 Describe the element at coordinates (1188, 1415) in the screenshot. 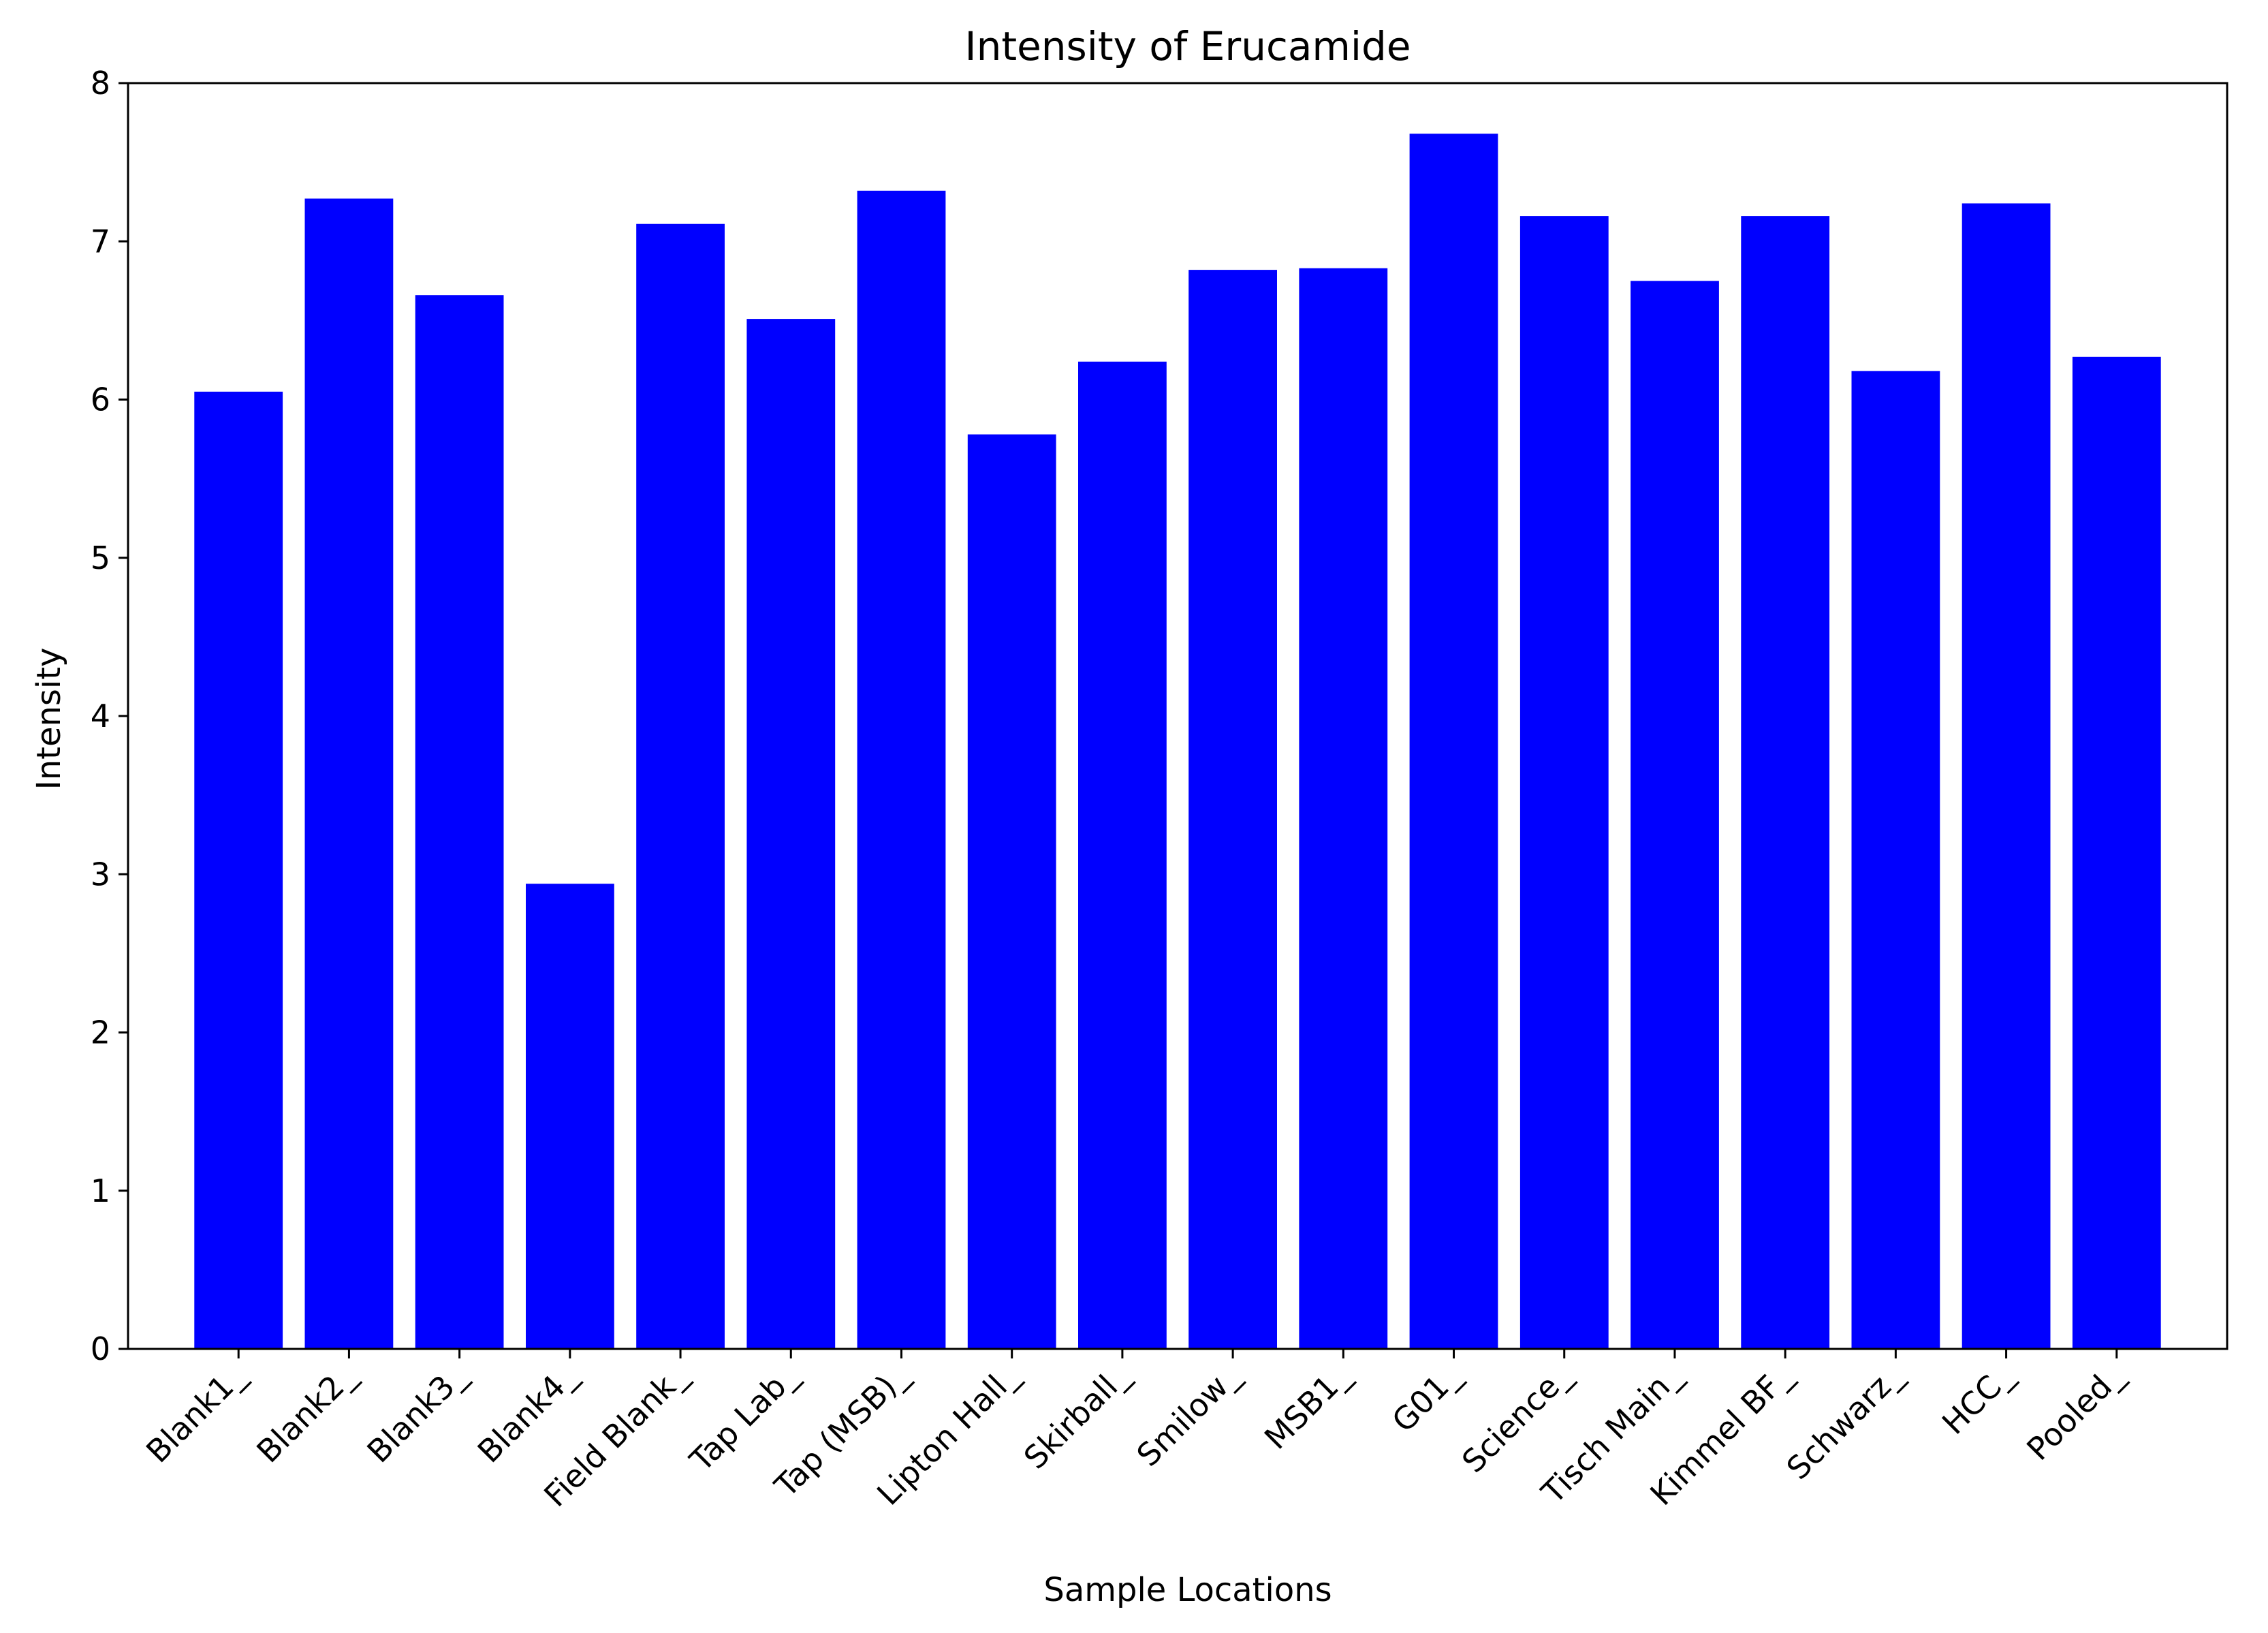

I see `x-tick-label: Smilow_` at that location.